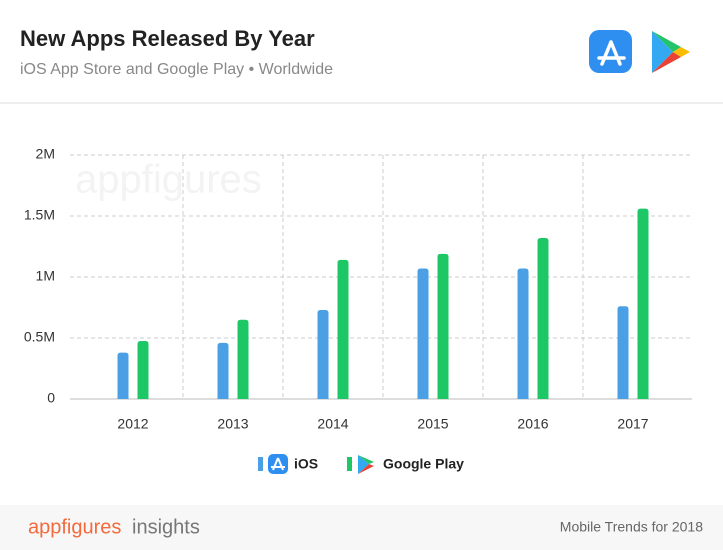 This screenshot has height=550, width=723. What do you see at coordinates (423, 464) in the screenshot?
I see `legend-label: Google Play` at bounding box center [423, 464].